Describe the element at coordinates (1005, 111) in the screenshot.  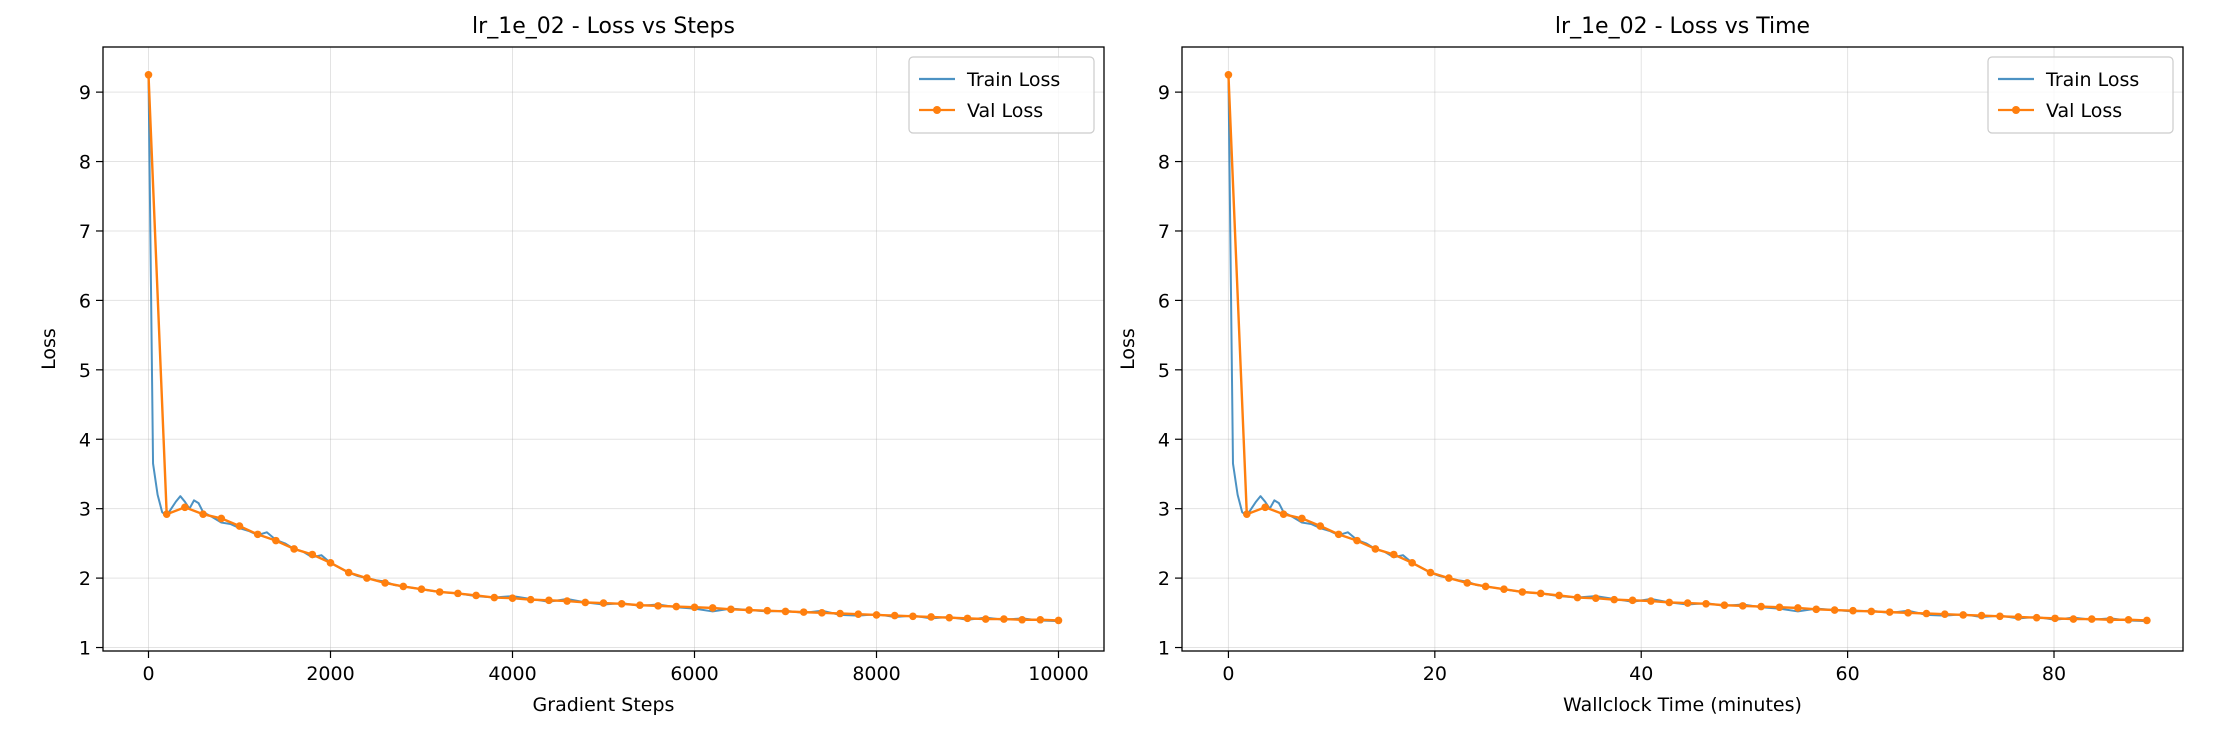
I see `legend-val-label: Val Loss` at that location.